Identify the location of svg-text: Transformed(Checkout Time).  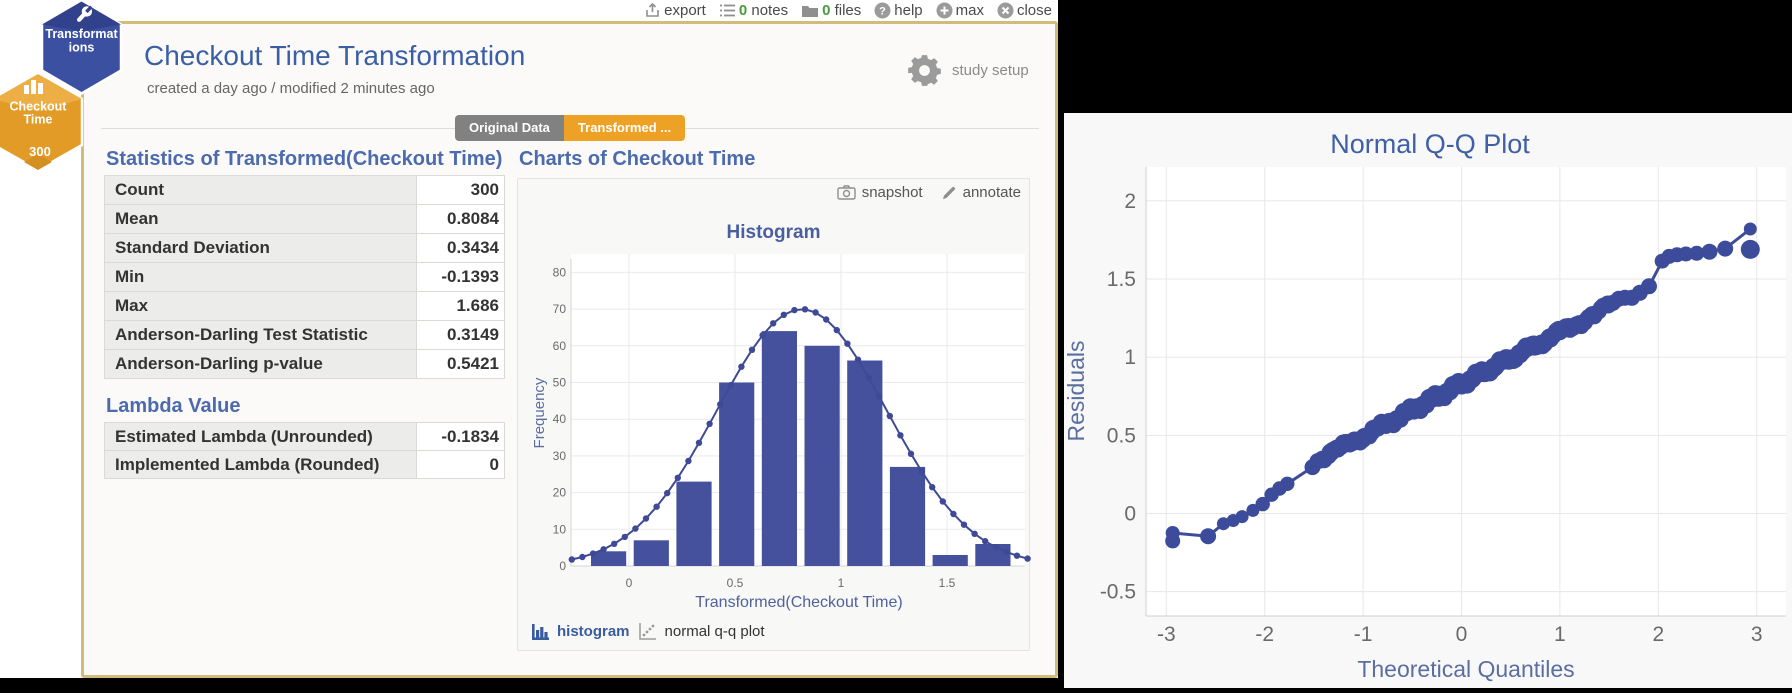
(798, 602).